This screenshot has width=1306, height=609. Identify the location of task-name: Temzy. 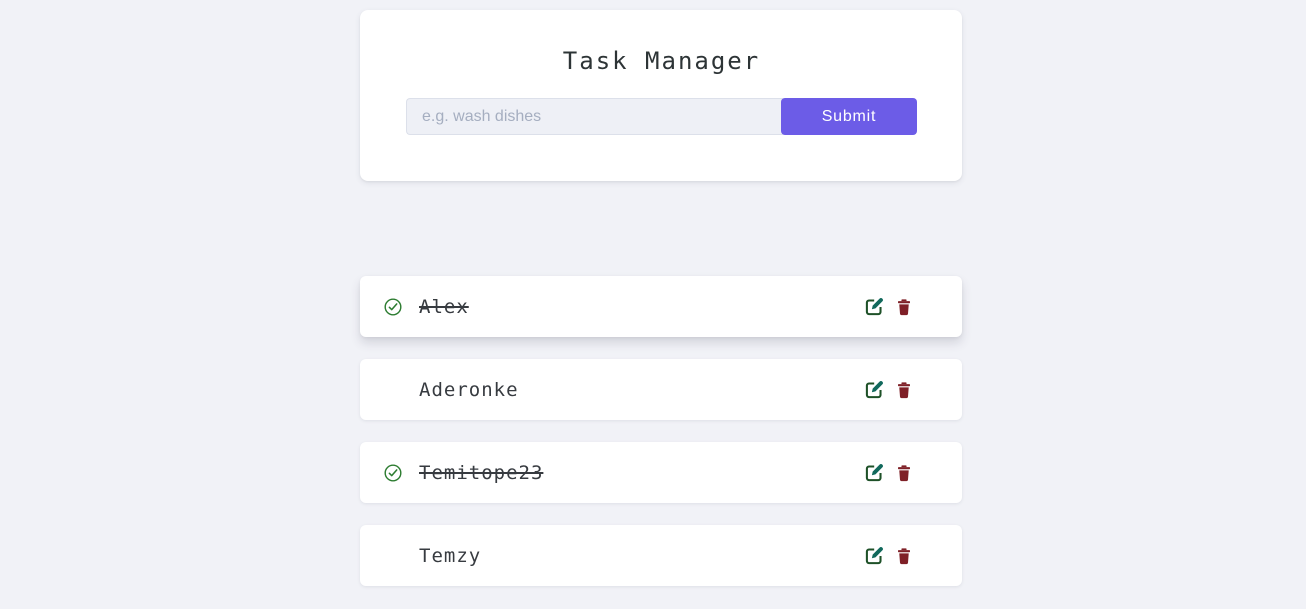
(450, 555).